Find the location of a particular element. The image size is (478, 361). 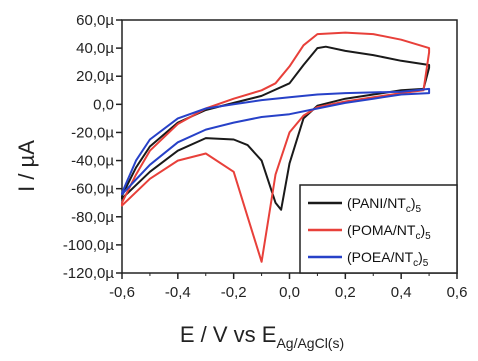

y-tick-label: 40,0µ is located at coordinates (95, 48).